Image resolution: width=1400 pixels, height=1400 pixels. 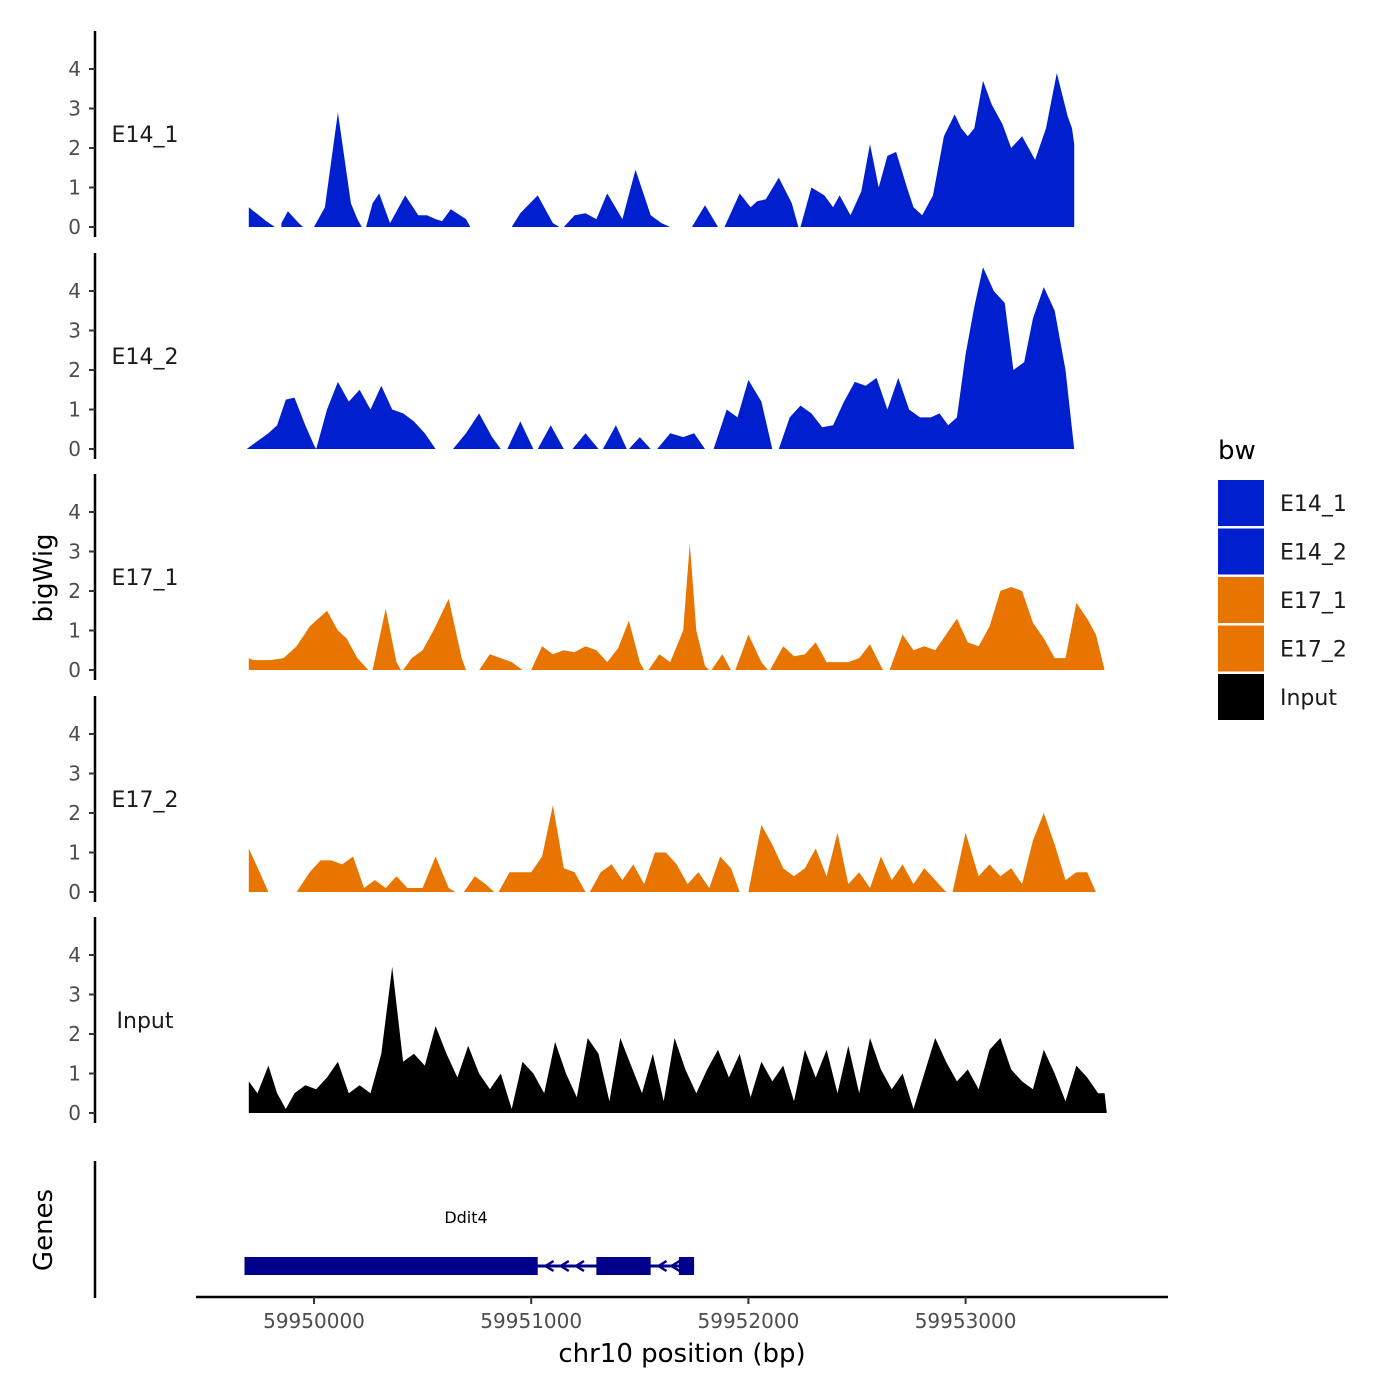 What do you see at coordinates (145, 1021) in the screenshot?
I see `track-label: Input` at bounding box center [145, 1021].